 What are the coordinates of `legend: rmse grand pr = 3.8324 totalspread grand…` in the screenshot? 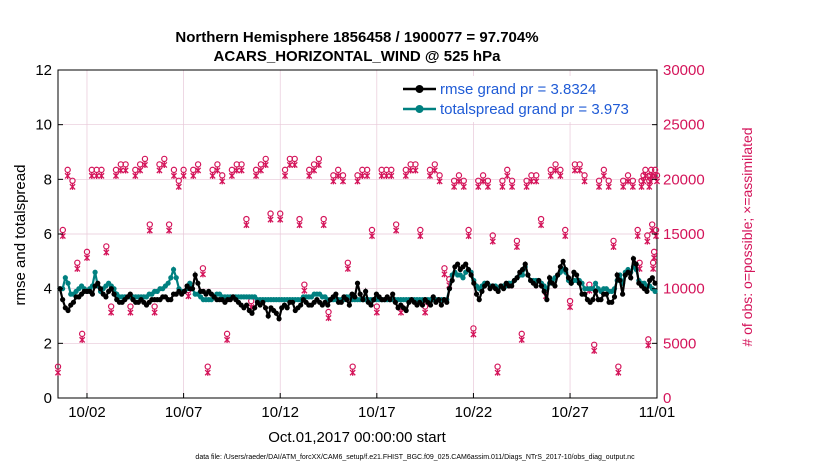 It's located at (526, 99).